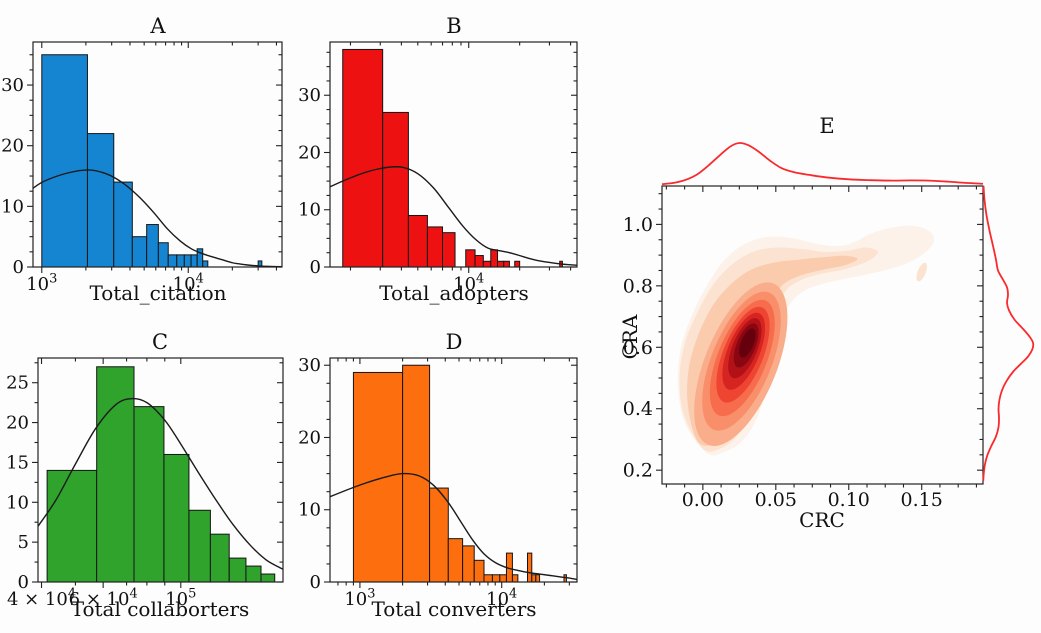 The height and width of the screenshot is (633, 1041). Describe the element at coordinates (1008, 333) in the screenshot. I see `marginal-kde-right` at that location.